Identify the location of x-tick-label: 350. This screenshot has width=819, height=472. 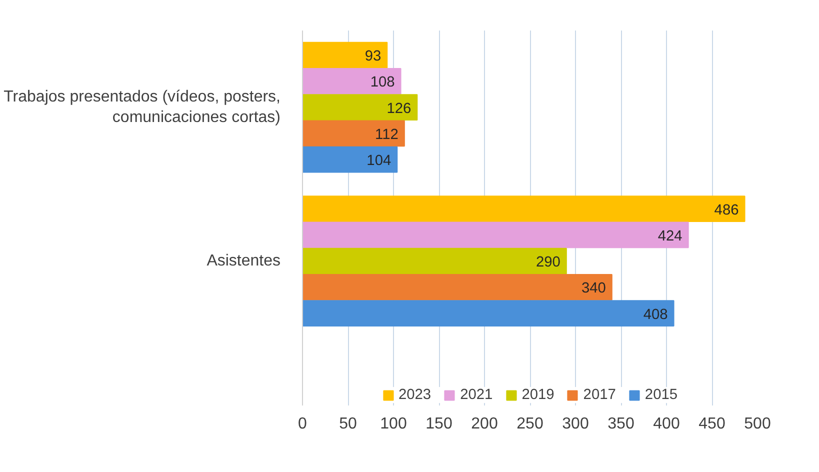
(621, 424).